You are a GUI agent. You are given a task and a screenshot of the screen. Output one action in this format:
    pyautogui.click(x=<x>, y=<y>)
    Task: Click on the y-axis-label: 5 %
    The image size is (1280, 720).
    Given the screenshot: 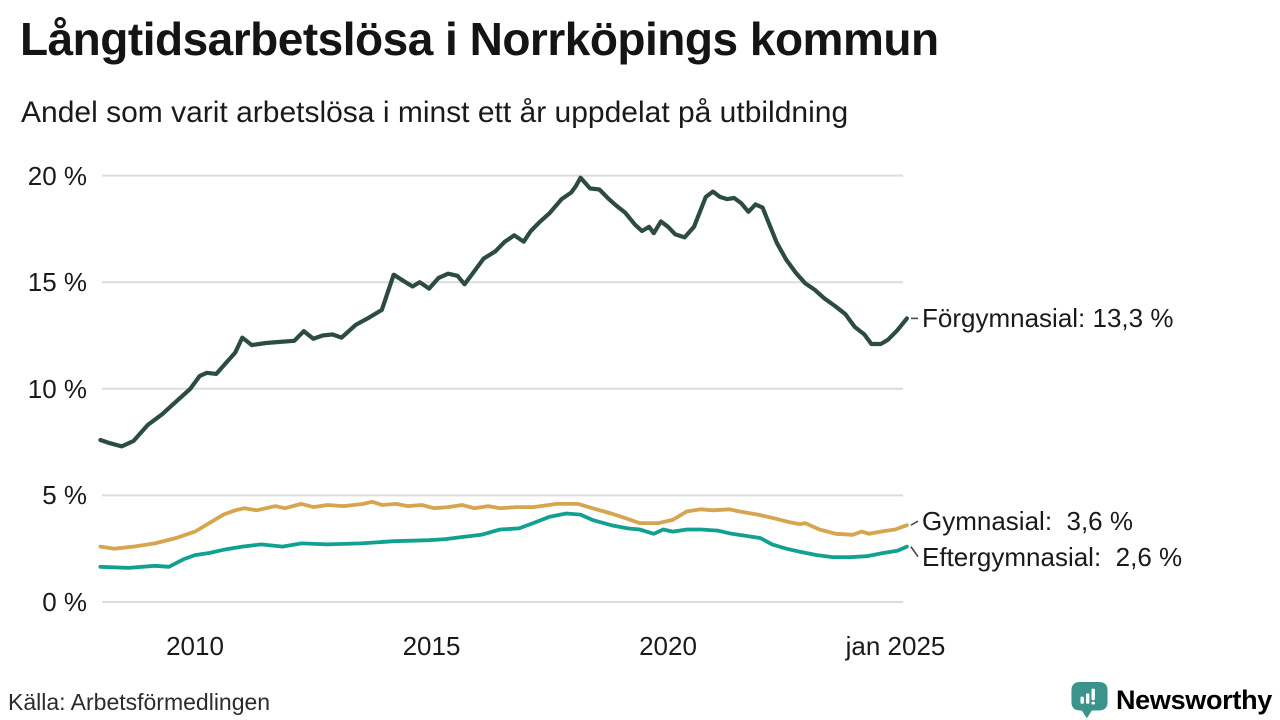 What is the action you would take?
    pyautogui.click(x=64, y=495)
    